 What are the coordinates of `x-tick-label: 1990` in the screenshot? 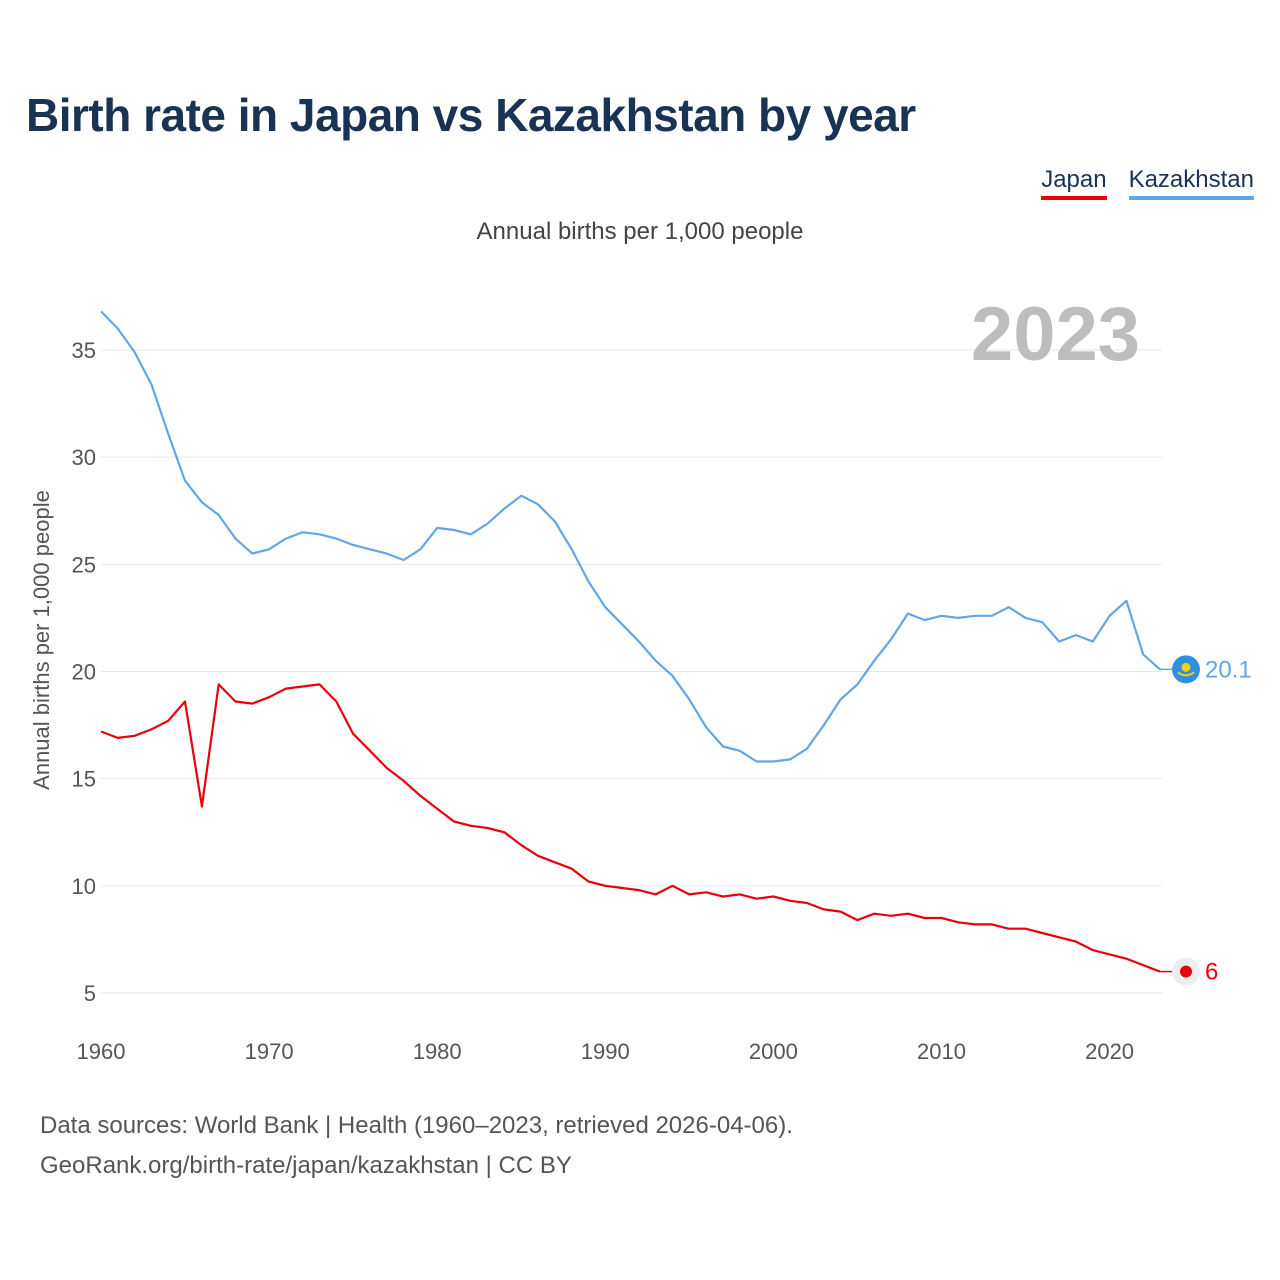 It's located at (605, 1051).